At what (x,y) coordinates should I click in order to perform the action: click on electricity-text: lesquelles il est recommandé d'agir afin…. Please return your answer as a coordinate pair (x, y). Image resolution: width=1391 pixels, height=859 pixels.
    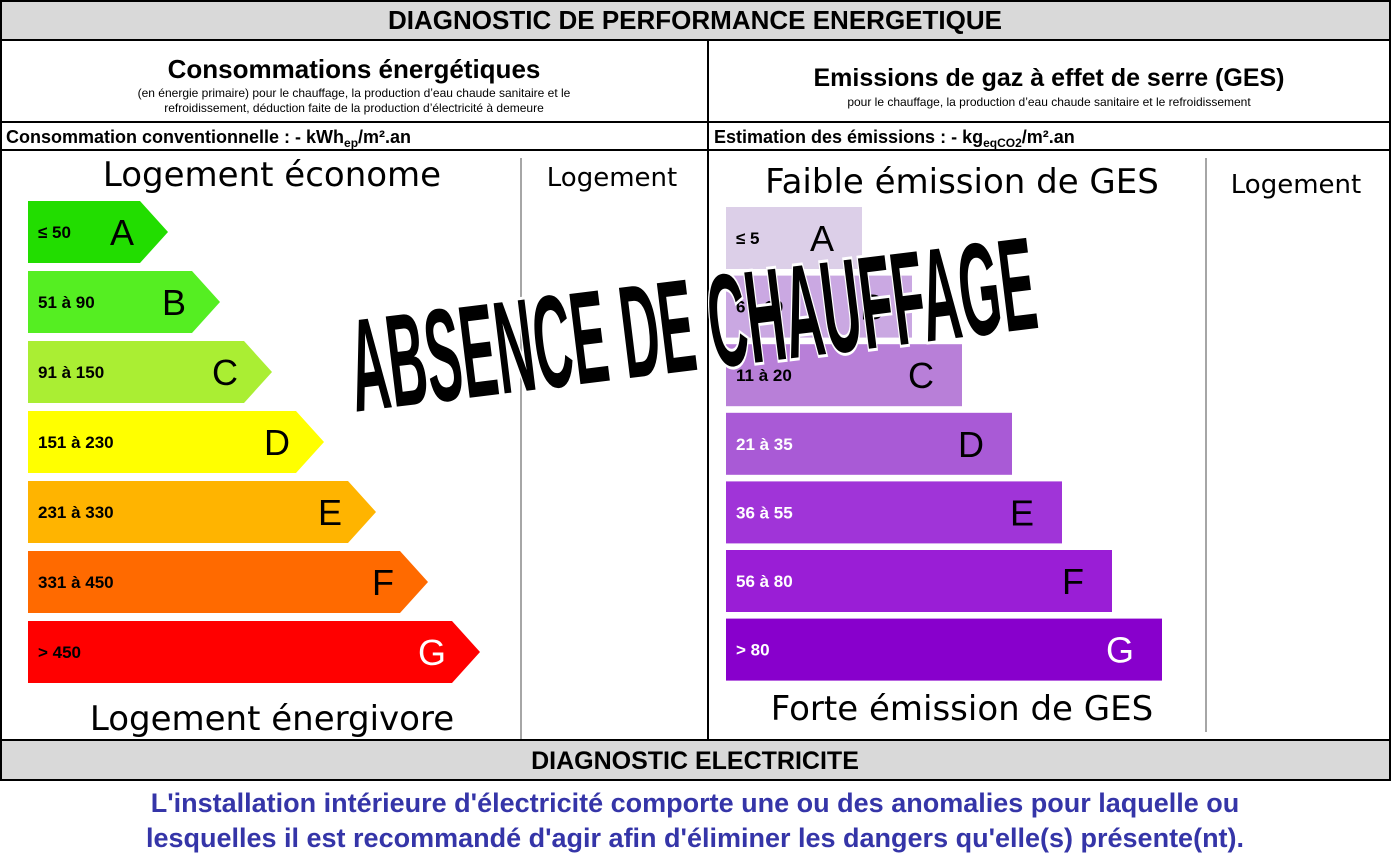
    Looking at the image, I should click on (695, 838).